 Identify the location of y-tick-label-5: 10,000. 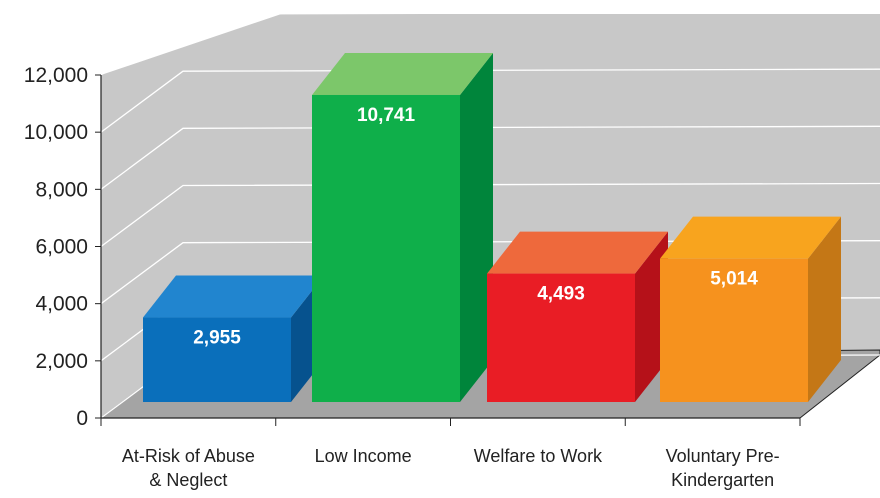
(56, 132).